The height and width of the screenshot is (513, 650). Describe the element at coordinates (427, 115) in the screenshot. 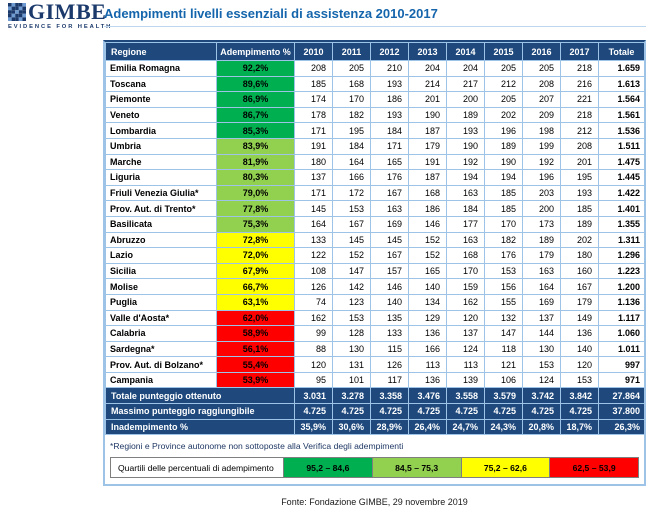

I see `year-value-cell: 190` at that location.